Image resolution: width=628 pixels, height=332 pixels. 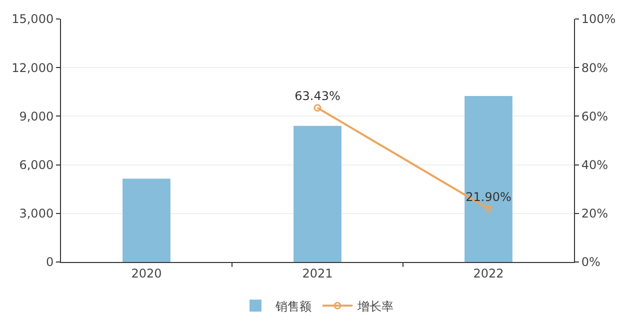 What do you see at coordinates (594, 116) in the screenshot?
I see `y2-tick-label: 60%` at bounding box center [594, 116].